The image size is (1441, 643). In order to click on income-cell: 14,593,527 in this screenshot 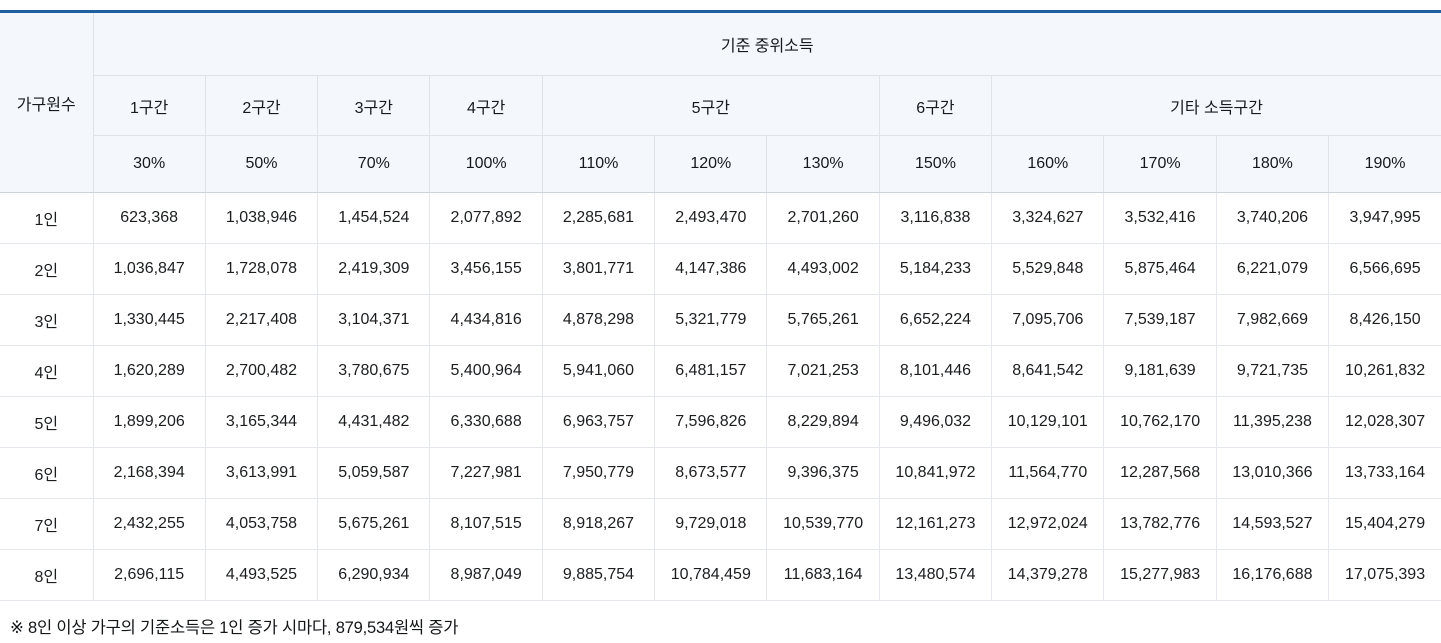, I will do `click(1272, 524)`.